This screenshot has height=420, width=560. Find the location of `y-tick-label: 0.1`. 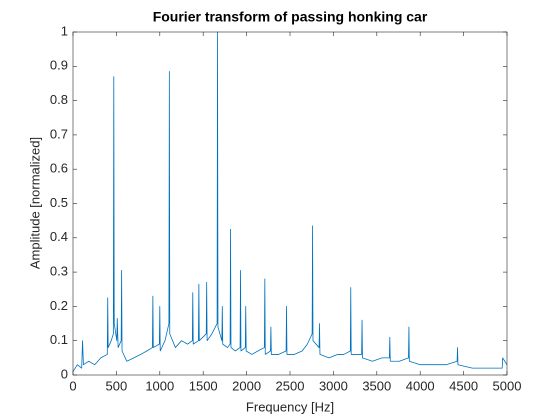

y-tick-label: 0.1 is located at coordinates (59, 339).